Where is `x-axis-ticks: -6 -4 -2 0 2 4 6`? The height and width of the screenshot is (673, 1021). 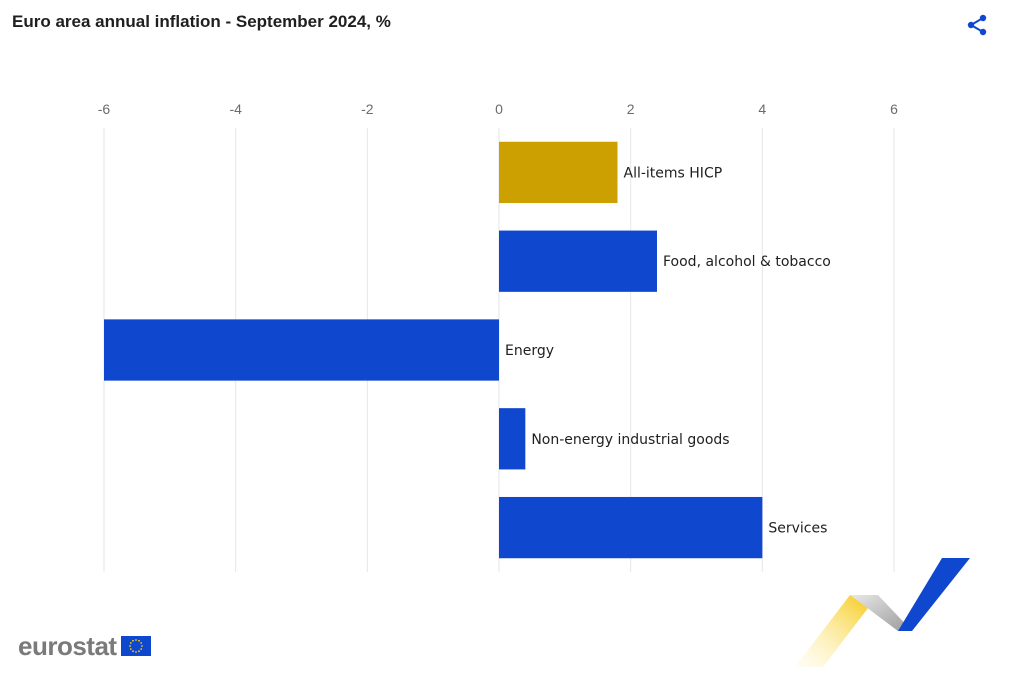
x-axis-ticks: -6 -4 -2 0 2 4 6 is located at coordinates (498, 109).